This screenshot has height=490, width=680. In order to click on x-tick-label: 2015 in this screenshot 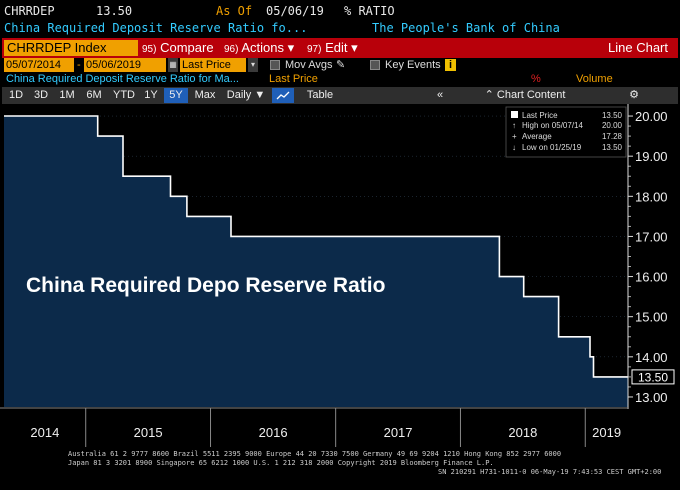, I will do `click(148, 432)`.